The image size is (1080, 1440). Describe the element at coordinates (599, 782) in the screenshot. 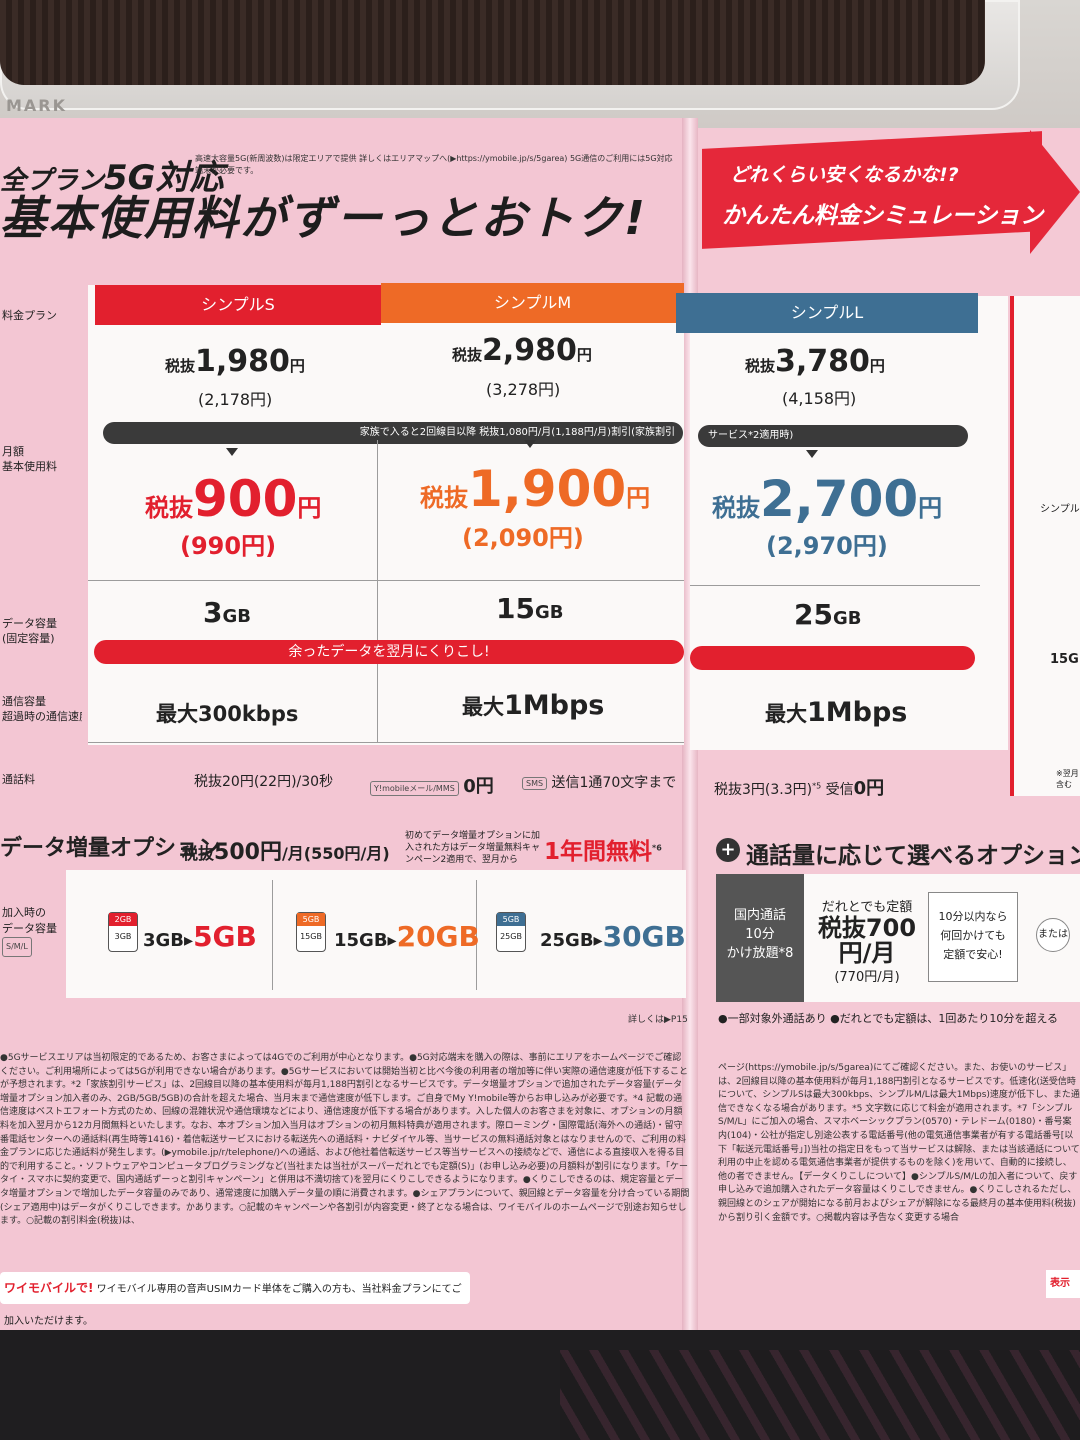

I see `sms-fee: SMS 送信1通70文字まで` at that location.